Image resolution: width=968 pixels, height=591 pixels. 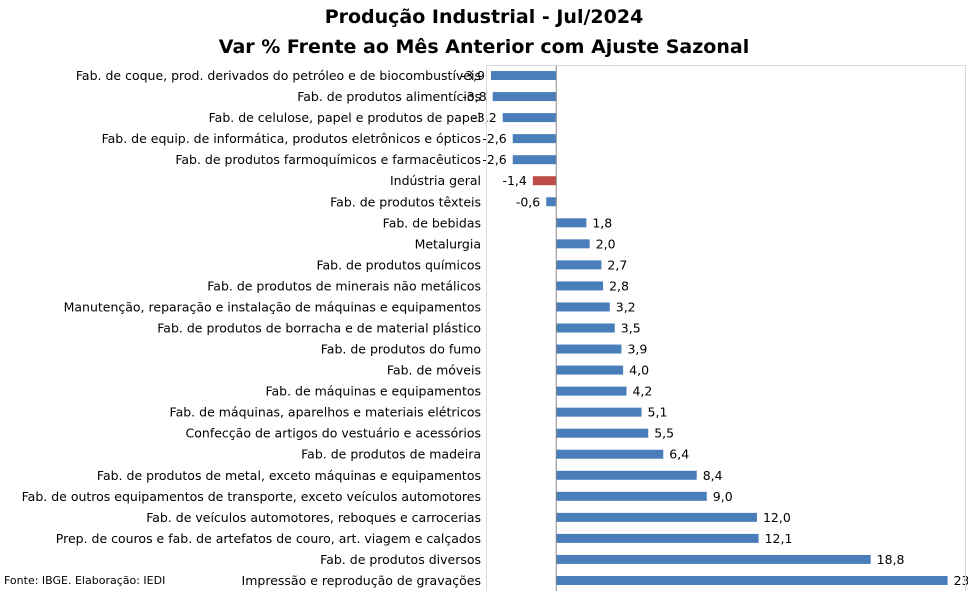 I want to click on data-label: 3,9, so click(x=637, y=349).